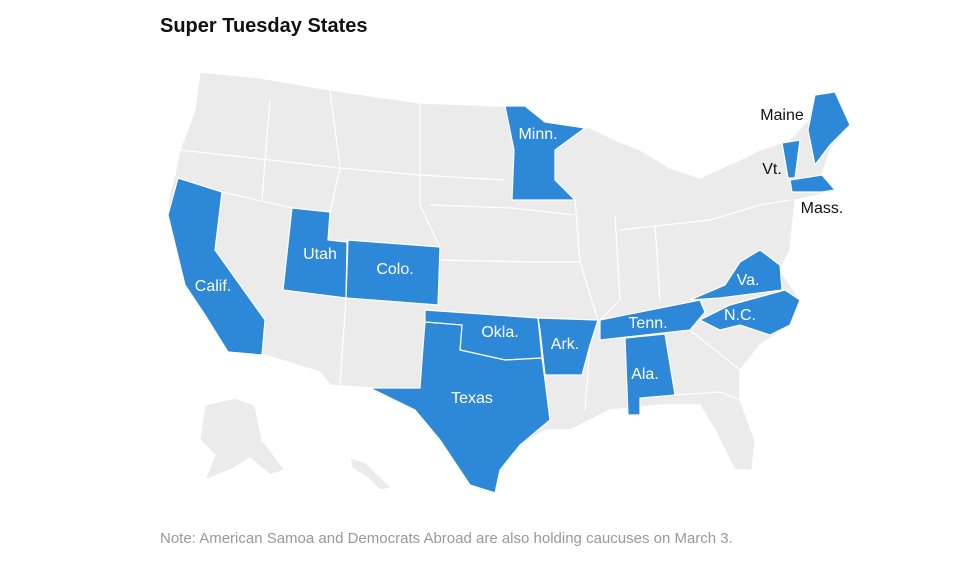 The width and height of the screenshot is (980, 564). I want to click on state-label: Colo., so click(394, 269).